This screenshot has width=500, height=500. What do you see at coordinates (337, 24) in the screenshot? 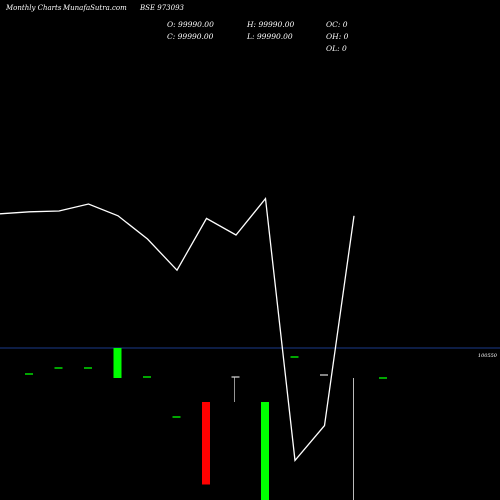
I see `ohlc-oc: OC: 0` at bounding box center [337, 24].